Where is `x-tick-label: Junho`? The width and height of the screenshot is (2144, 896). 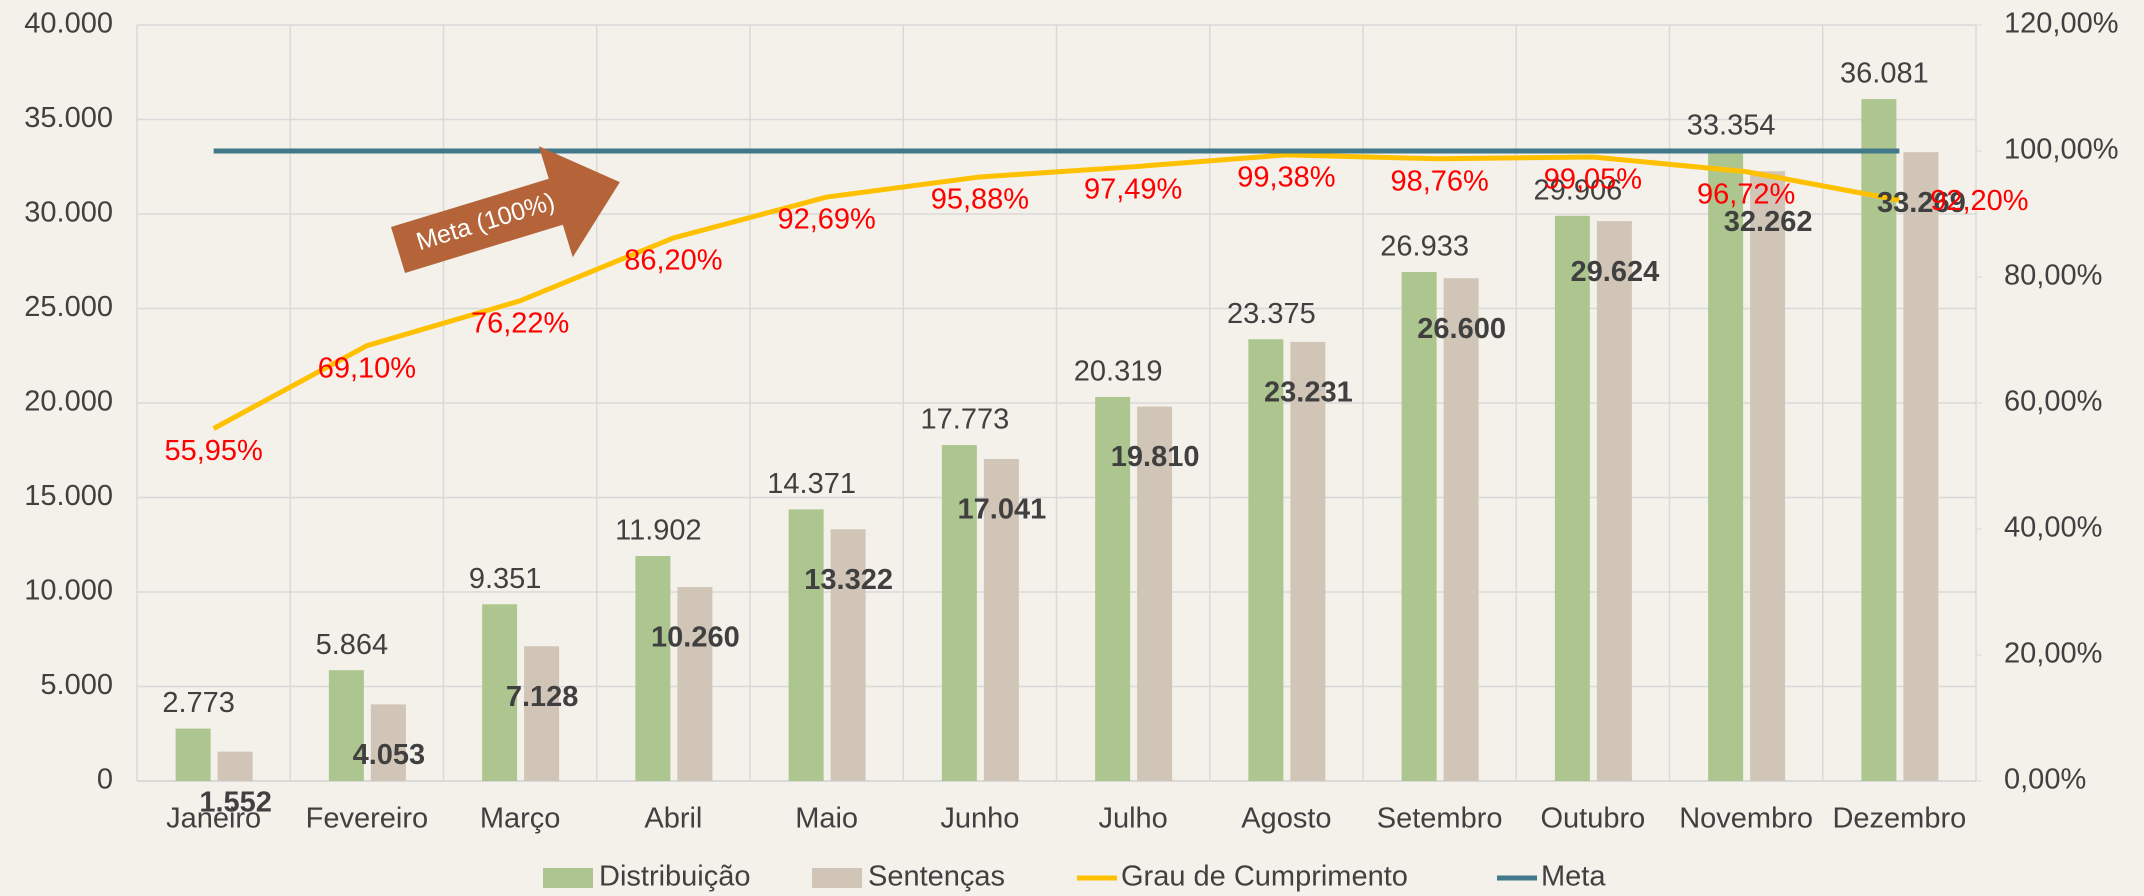 x-tick-label: Junho is located at coordinates (979, 819).